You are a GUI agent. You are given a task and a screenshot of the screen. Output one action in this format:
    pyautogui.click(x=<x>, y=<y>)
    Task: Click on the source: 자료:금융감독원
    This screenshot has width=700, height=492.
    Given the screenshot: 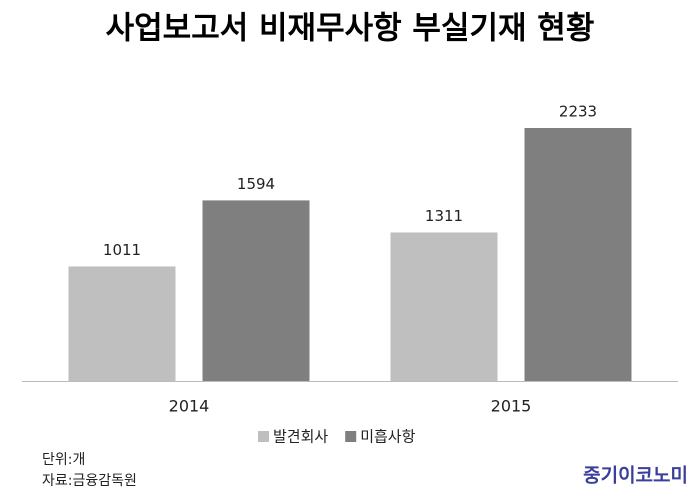 What is the action you would take?
    pyautogui.click(x=89, y=481)
    